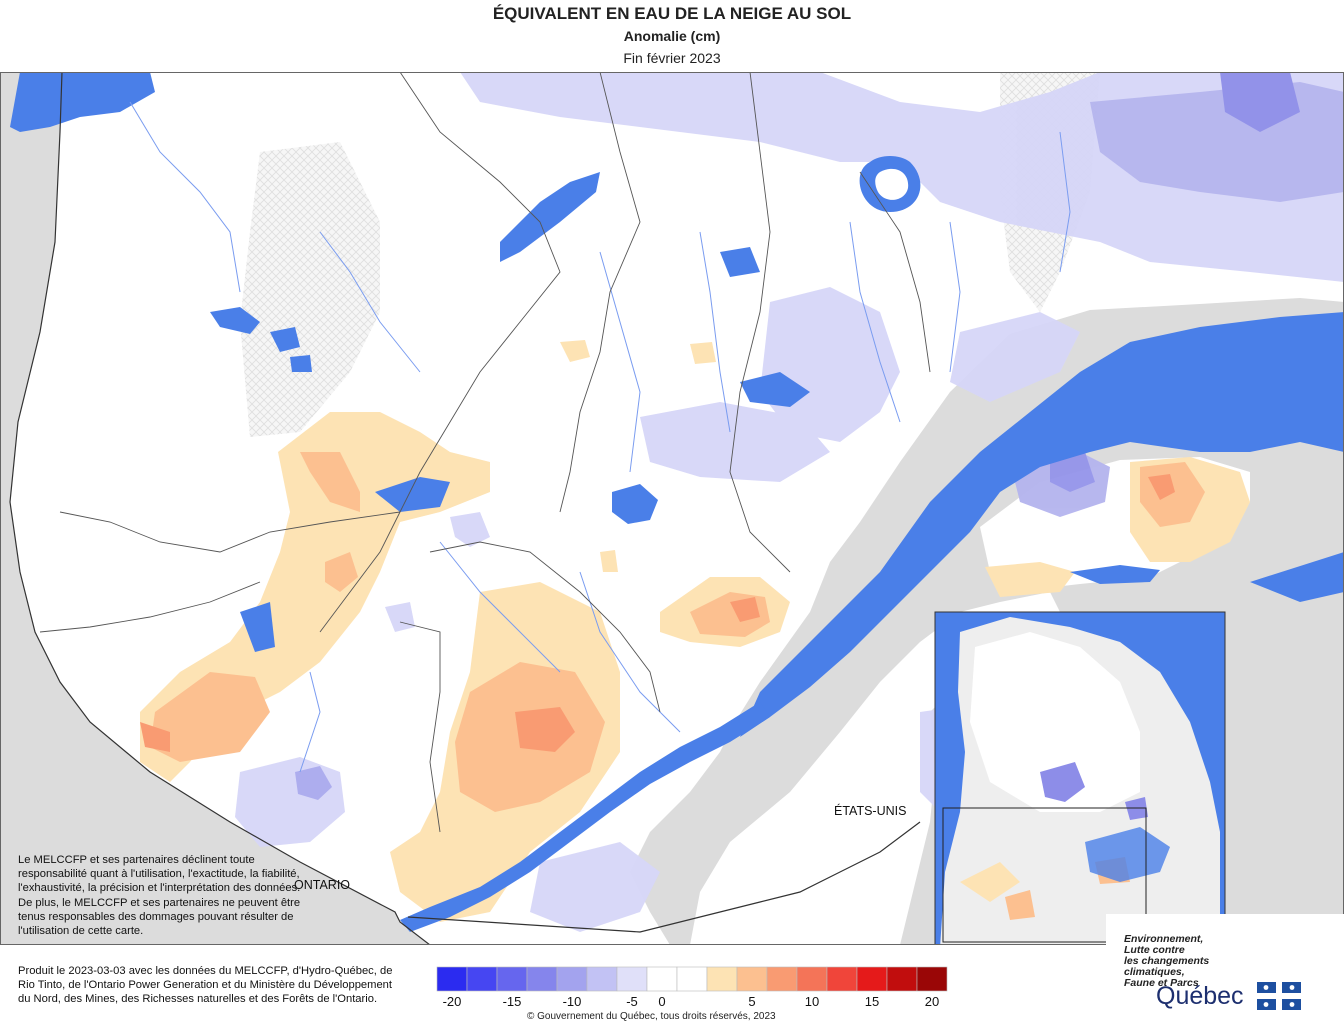 The width and height of the screenshot is (1344, 1026). Describe the element at coordinates (662, 1001) in the screenshot. I see `legend-tick-label: 0` at that location.